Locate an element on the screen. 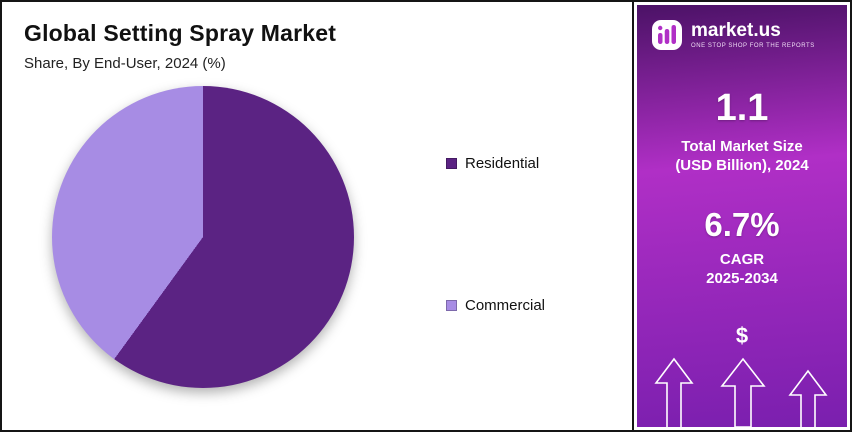  total-market-size-label: Total Market Size (USD Billion), 2024 is located at coordinates (742, 157).